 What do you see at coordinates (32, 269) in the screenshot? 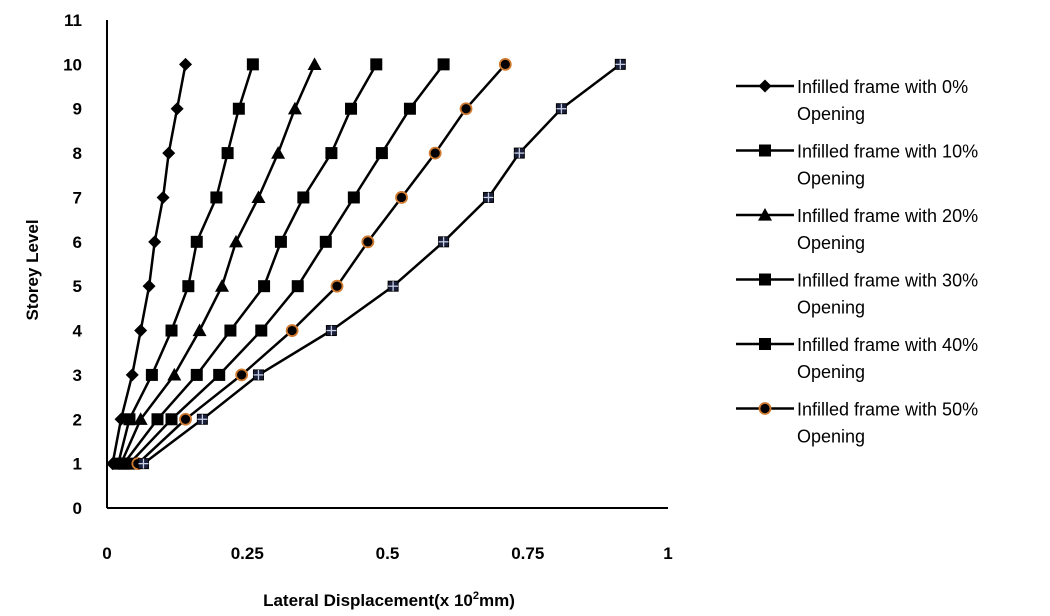
I see `y-axis-title: Storey Level` at bounding box center [32, 269].